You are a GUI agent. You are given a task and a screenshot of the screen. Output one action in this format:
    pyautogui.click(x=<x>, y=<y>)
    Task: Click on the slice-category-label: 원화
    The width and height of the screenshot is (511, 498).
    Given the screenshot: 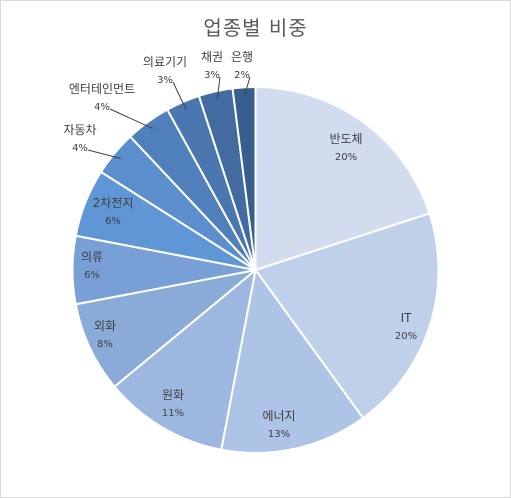 What is the action you would take?
    pyautogui.click(x=173, y=395)
    